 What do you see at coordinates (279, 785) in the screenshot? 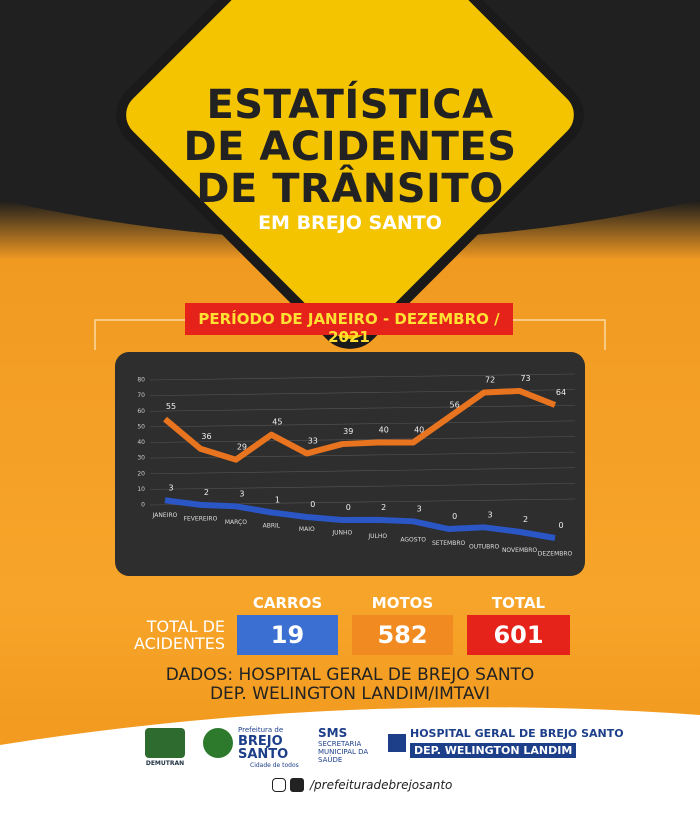
I see `instagram-icon` at bounding box center [279, 785].